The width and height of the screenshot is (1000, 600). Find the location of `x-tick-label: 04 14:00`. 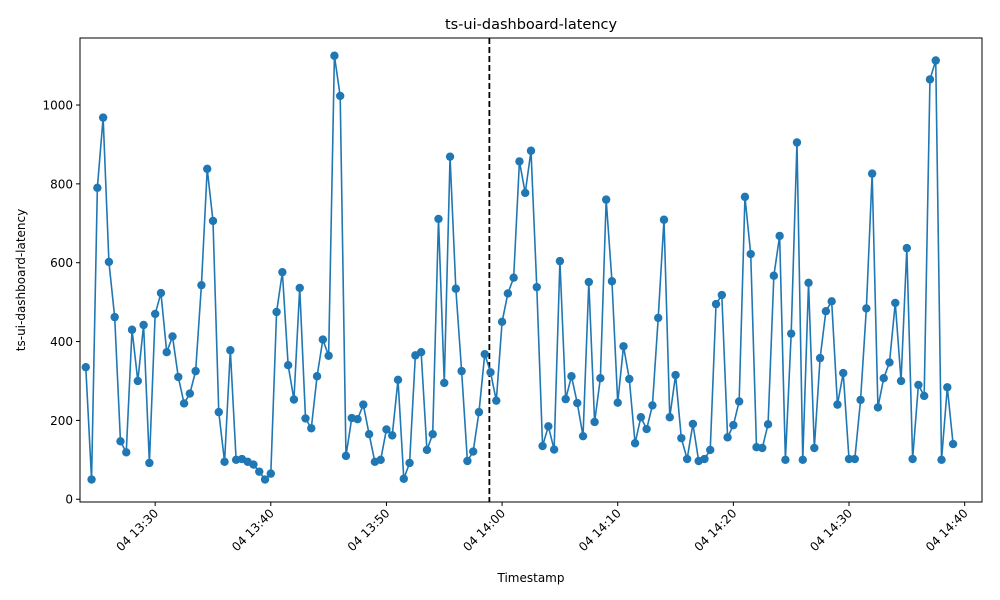

x-tick-label: 04 14:00 is located at coordinates (484, 530).